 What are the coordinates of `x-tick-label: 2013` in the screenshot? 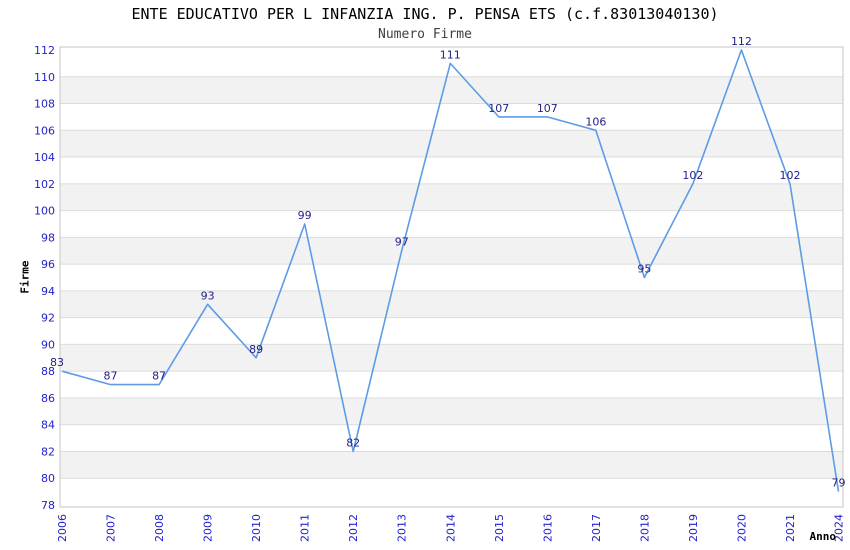 It's located at (402, 528).